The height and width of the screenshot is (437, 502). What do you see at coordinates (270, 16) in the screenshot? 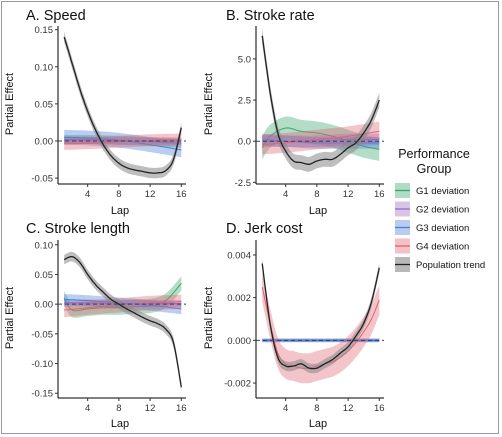
I see `panel-b-title: B. Stroke rate` at bounding box center [270, 16].